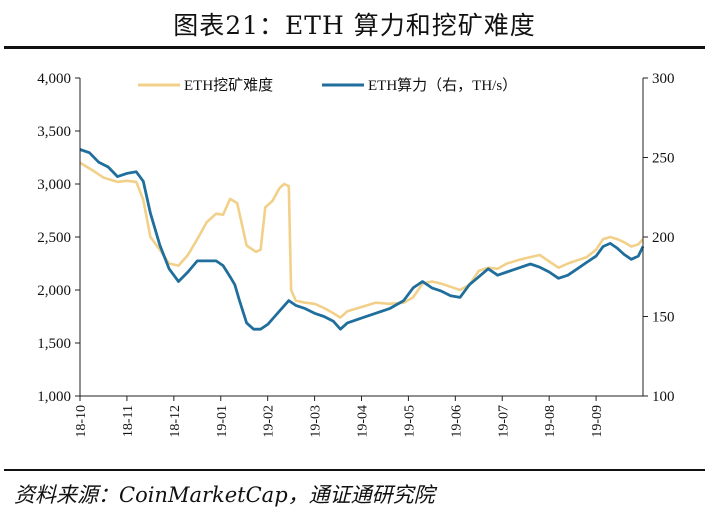  Describe the element at coordinates (663, 159) in the screenshot. I see `right-tick-label: 250` at that location.